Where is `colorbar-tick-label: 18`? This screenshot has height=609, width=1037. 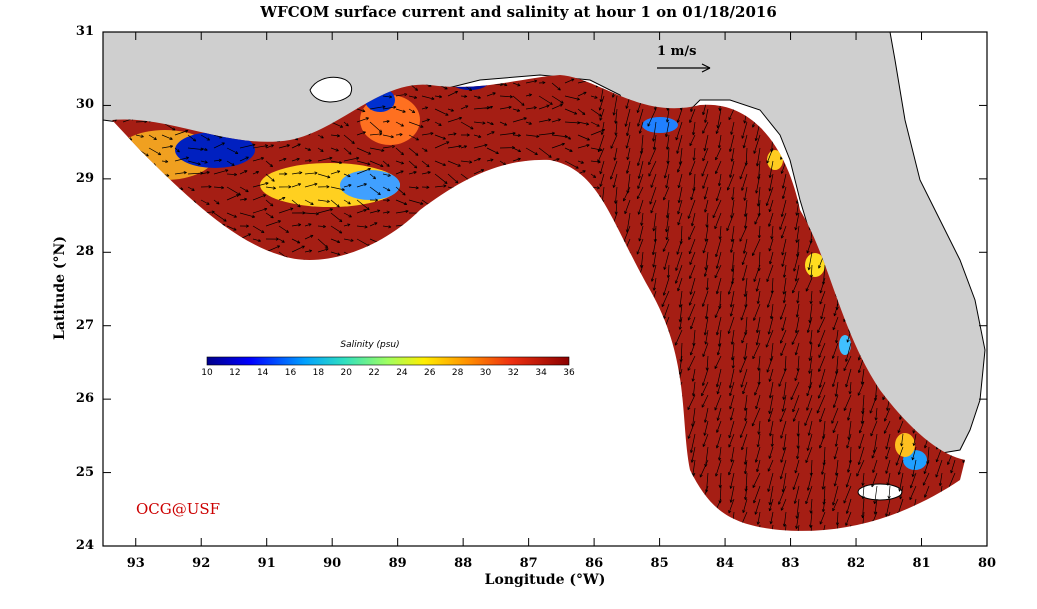 colorbar-tick-label: 18 is located at coordinates (318, 373).